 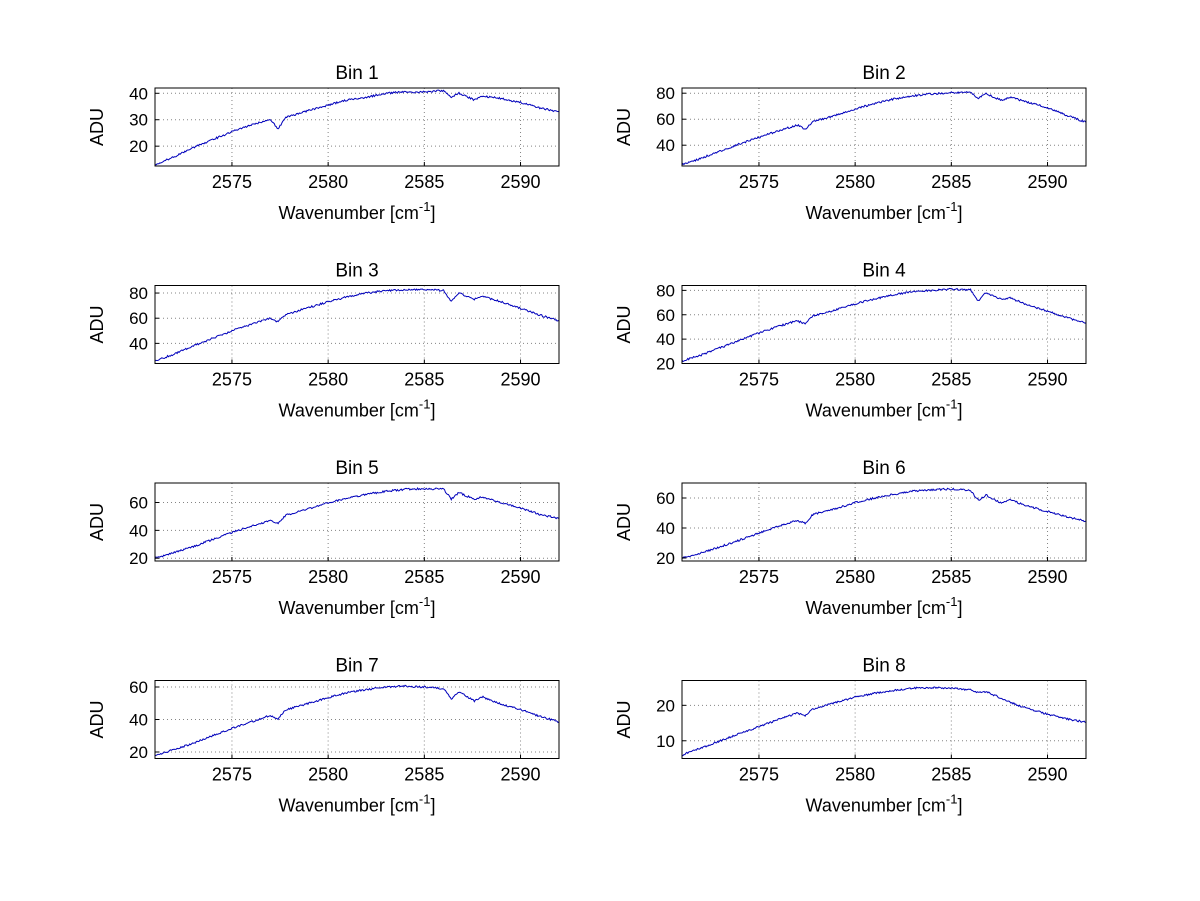 What do you see at coordinates (884, 271) in the screenshot?
I see `subplot-title: Bin 4` at bounding box center [884, 271].